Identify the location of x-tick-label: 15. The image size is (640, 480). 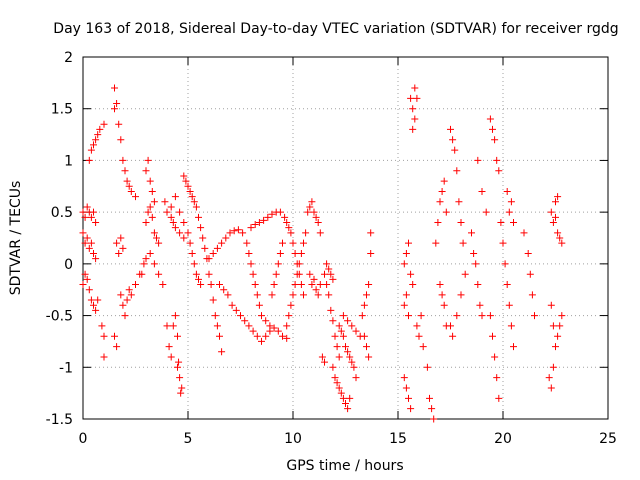
(398, 439).